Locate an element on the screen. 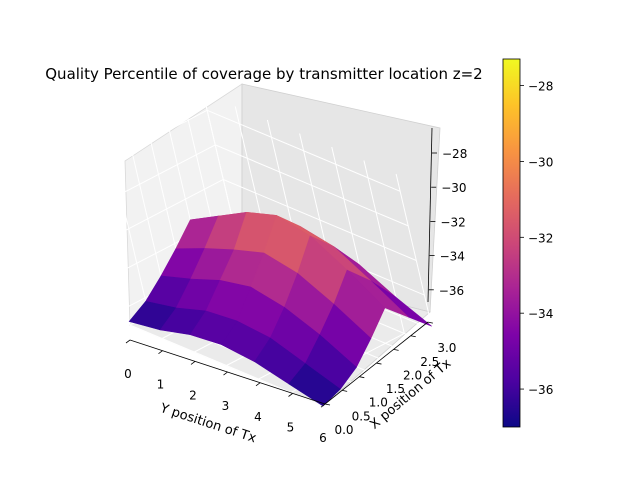 The width and height of the screenshot is (640, 480). y-tick-label: 6 is located at coordinates (323, 438).